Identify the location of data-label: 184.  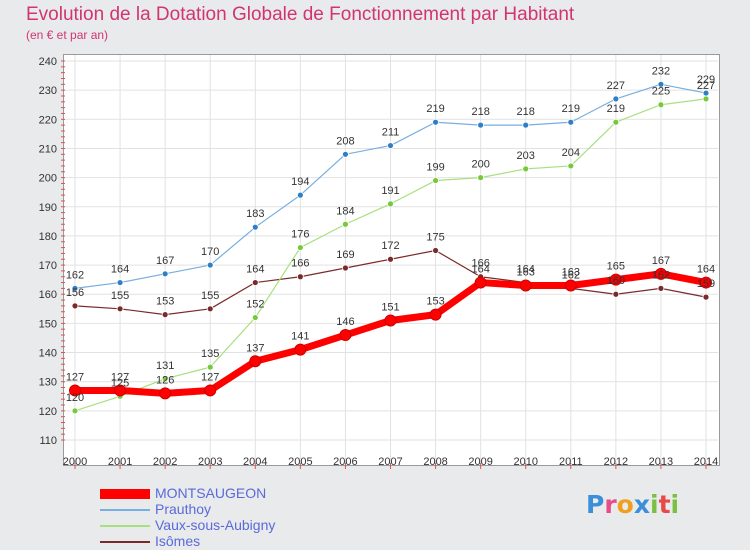
(345, 211).